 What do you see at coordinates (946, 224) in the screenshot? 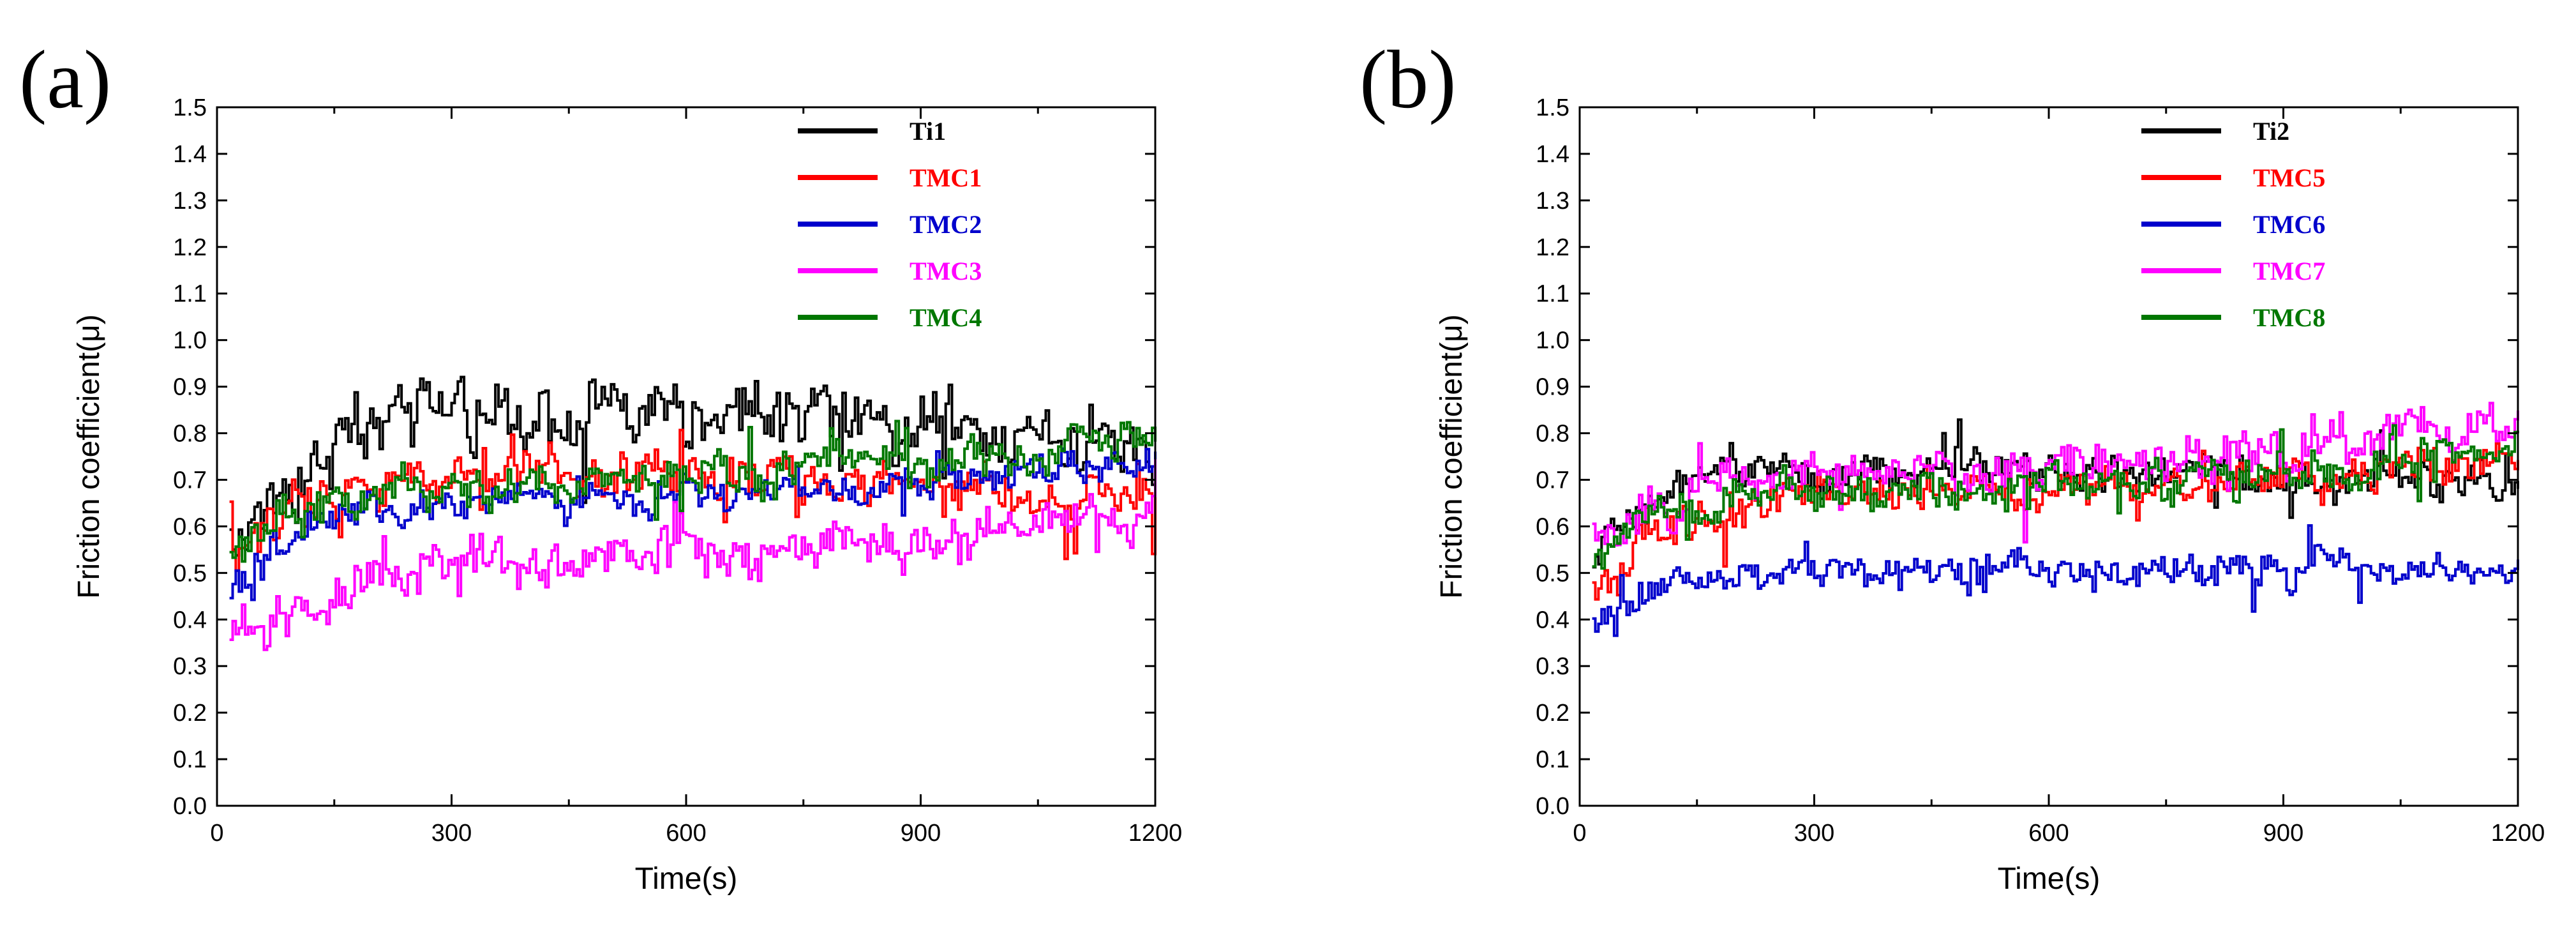
I see `legend-label-tmc2: TMC2` at bounding box center [946, 224].